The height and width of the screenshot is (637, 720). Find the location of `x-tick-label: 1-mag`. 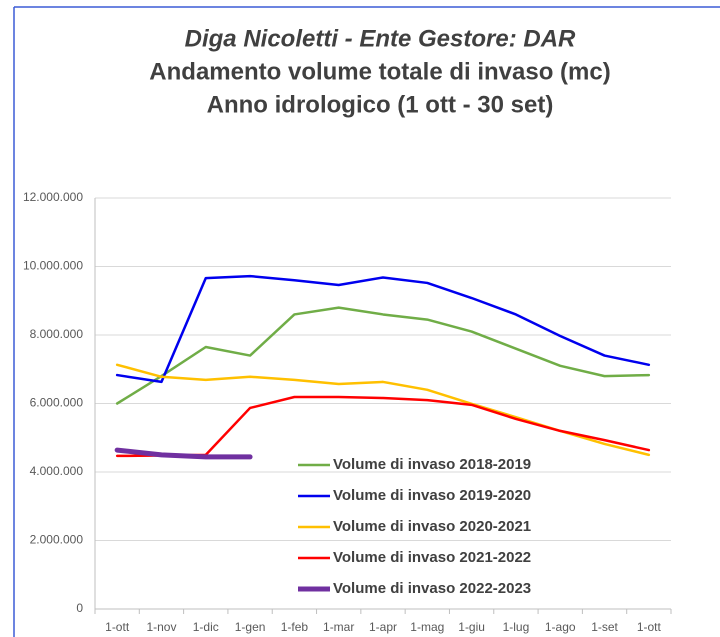

x-tick-label: 1-mag is located at coordinates (427, 627).